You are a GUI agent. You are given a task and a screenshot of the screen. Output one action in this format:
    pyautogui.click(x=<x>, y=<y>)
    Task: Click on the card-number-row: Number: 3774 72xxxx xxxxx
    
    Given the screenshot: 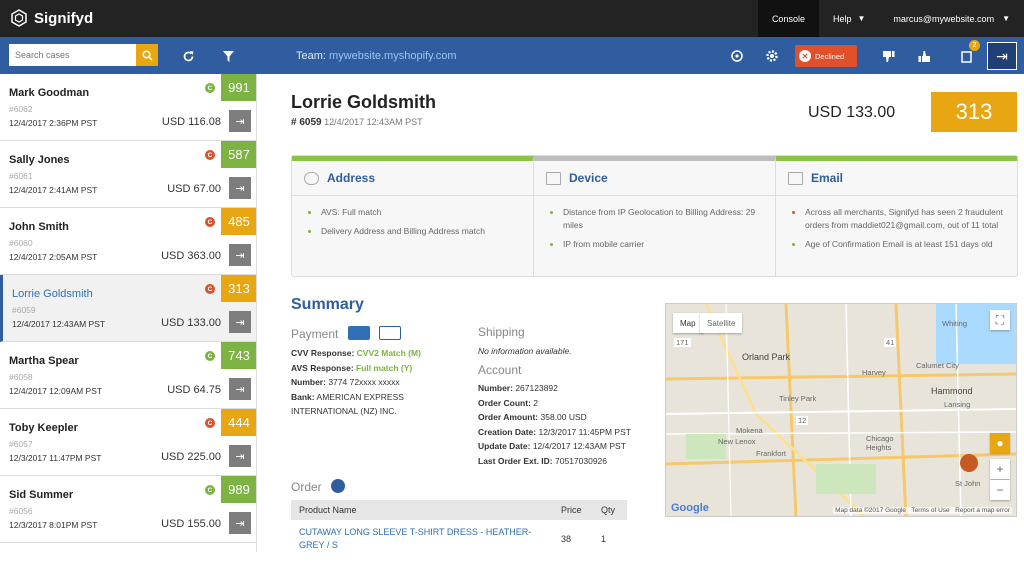 What is the action you would take?
    pyautogui.click(x=376, y=382)
    